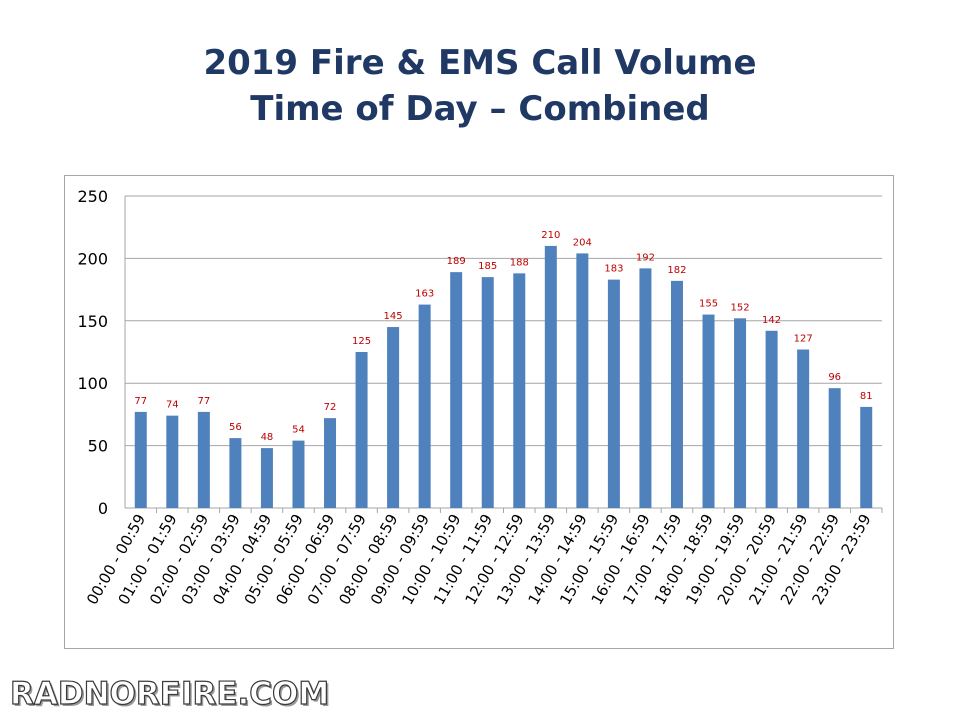  What do you see at coordinates (771, 320) in the screenshot?
I see `data-label: 142` at bounding box center [771, 320].